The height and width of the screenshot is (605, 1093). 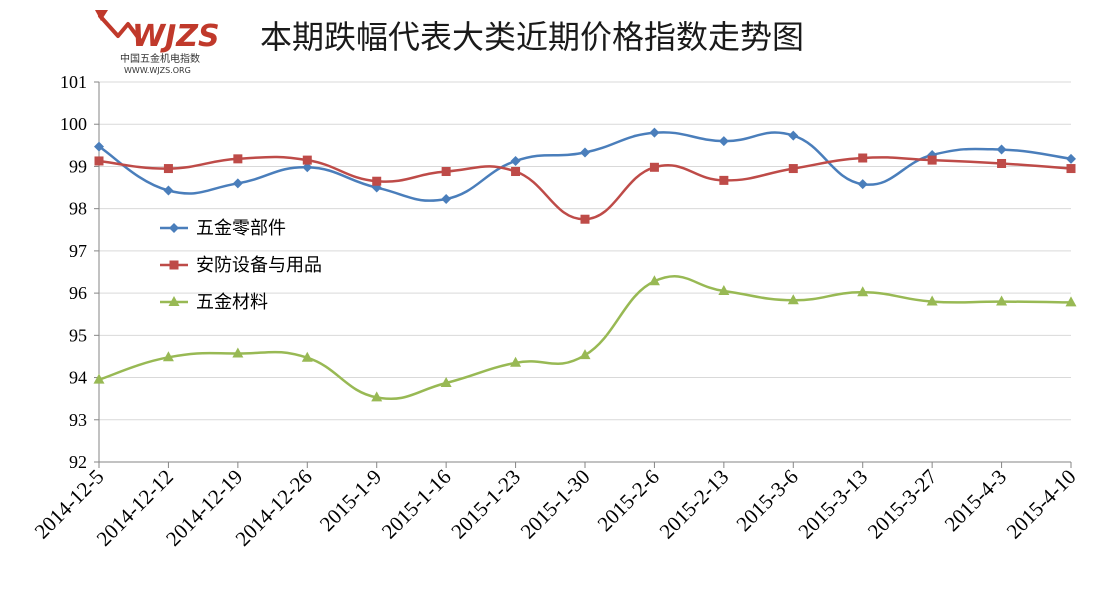 What do you see at coordinates (532, 37) in the screenshot?
I see `chart-title: 本期跌幅代表大类近期价格指数走势图` at bounding box center [532, 37].